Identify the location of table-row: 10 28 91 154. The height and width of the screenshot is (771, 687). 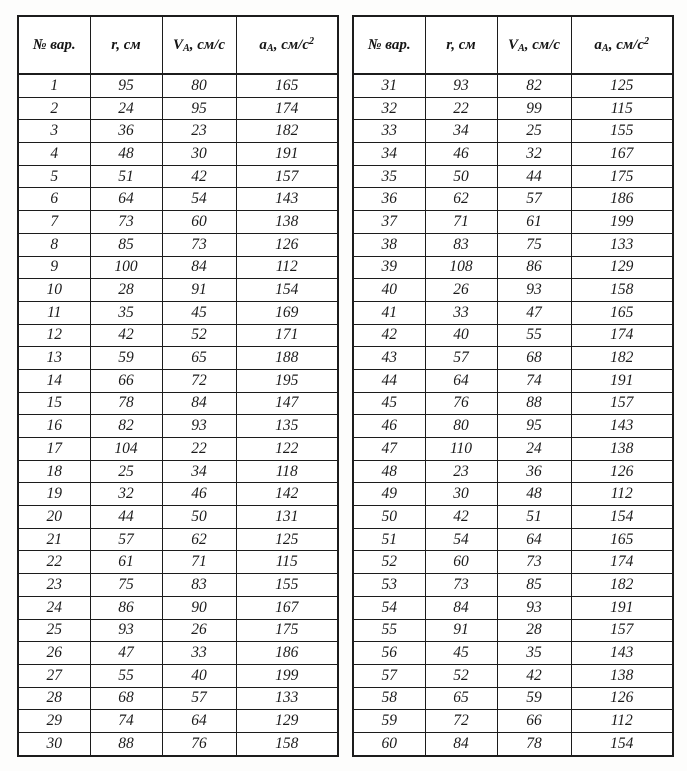
(178, 290).